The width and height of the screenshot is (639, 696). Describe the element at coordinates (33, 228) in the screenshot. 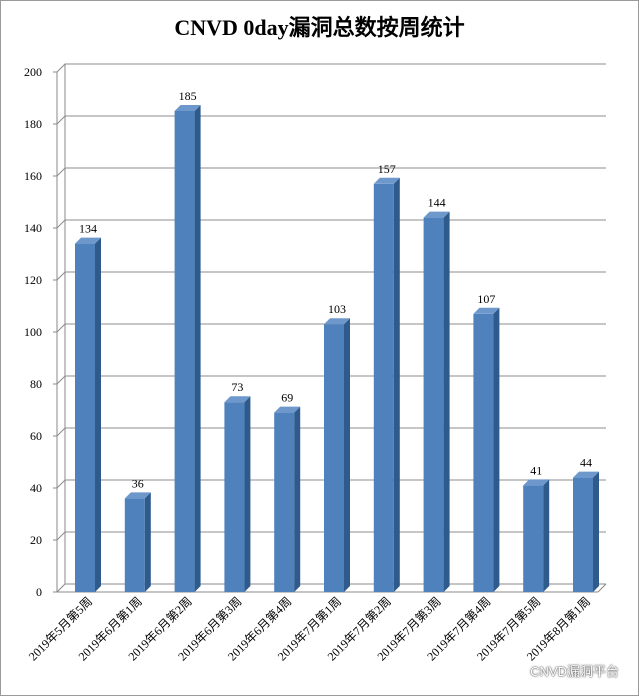

I see `y-tick-label: 140` at that location.